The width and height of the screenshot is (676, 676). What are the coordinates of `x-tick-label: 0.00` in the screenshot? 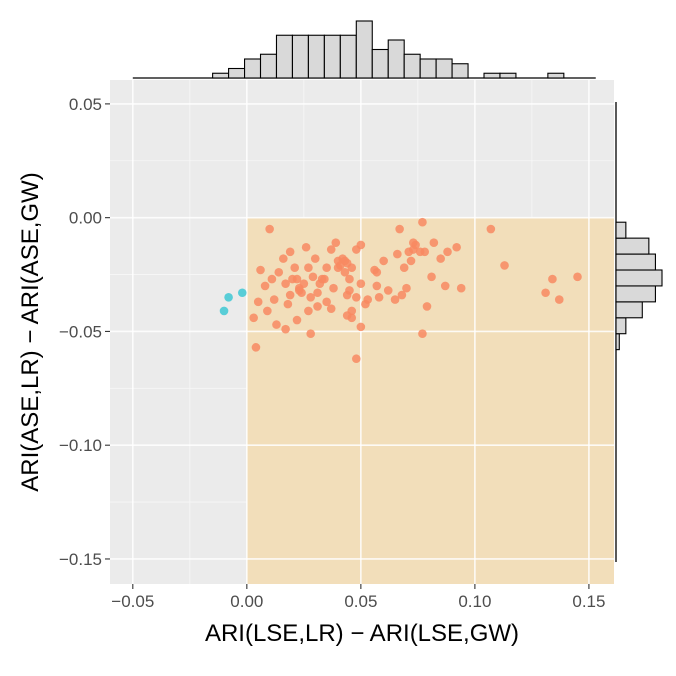 It's located at (246, 601).